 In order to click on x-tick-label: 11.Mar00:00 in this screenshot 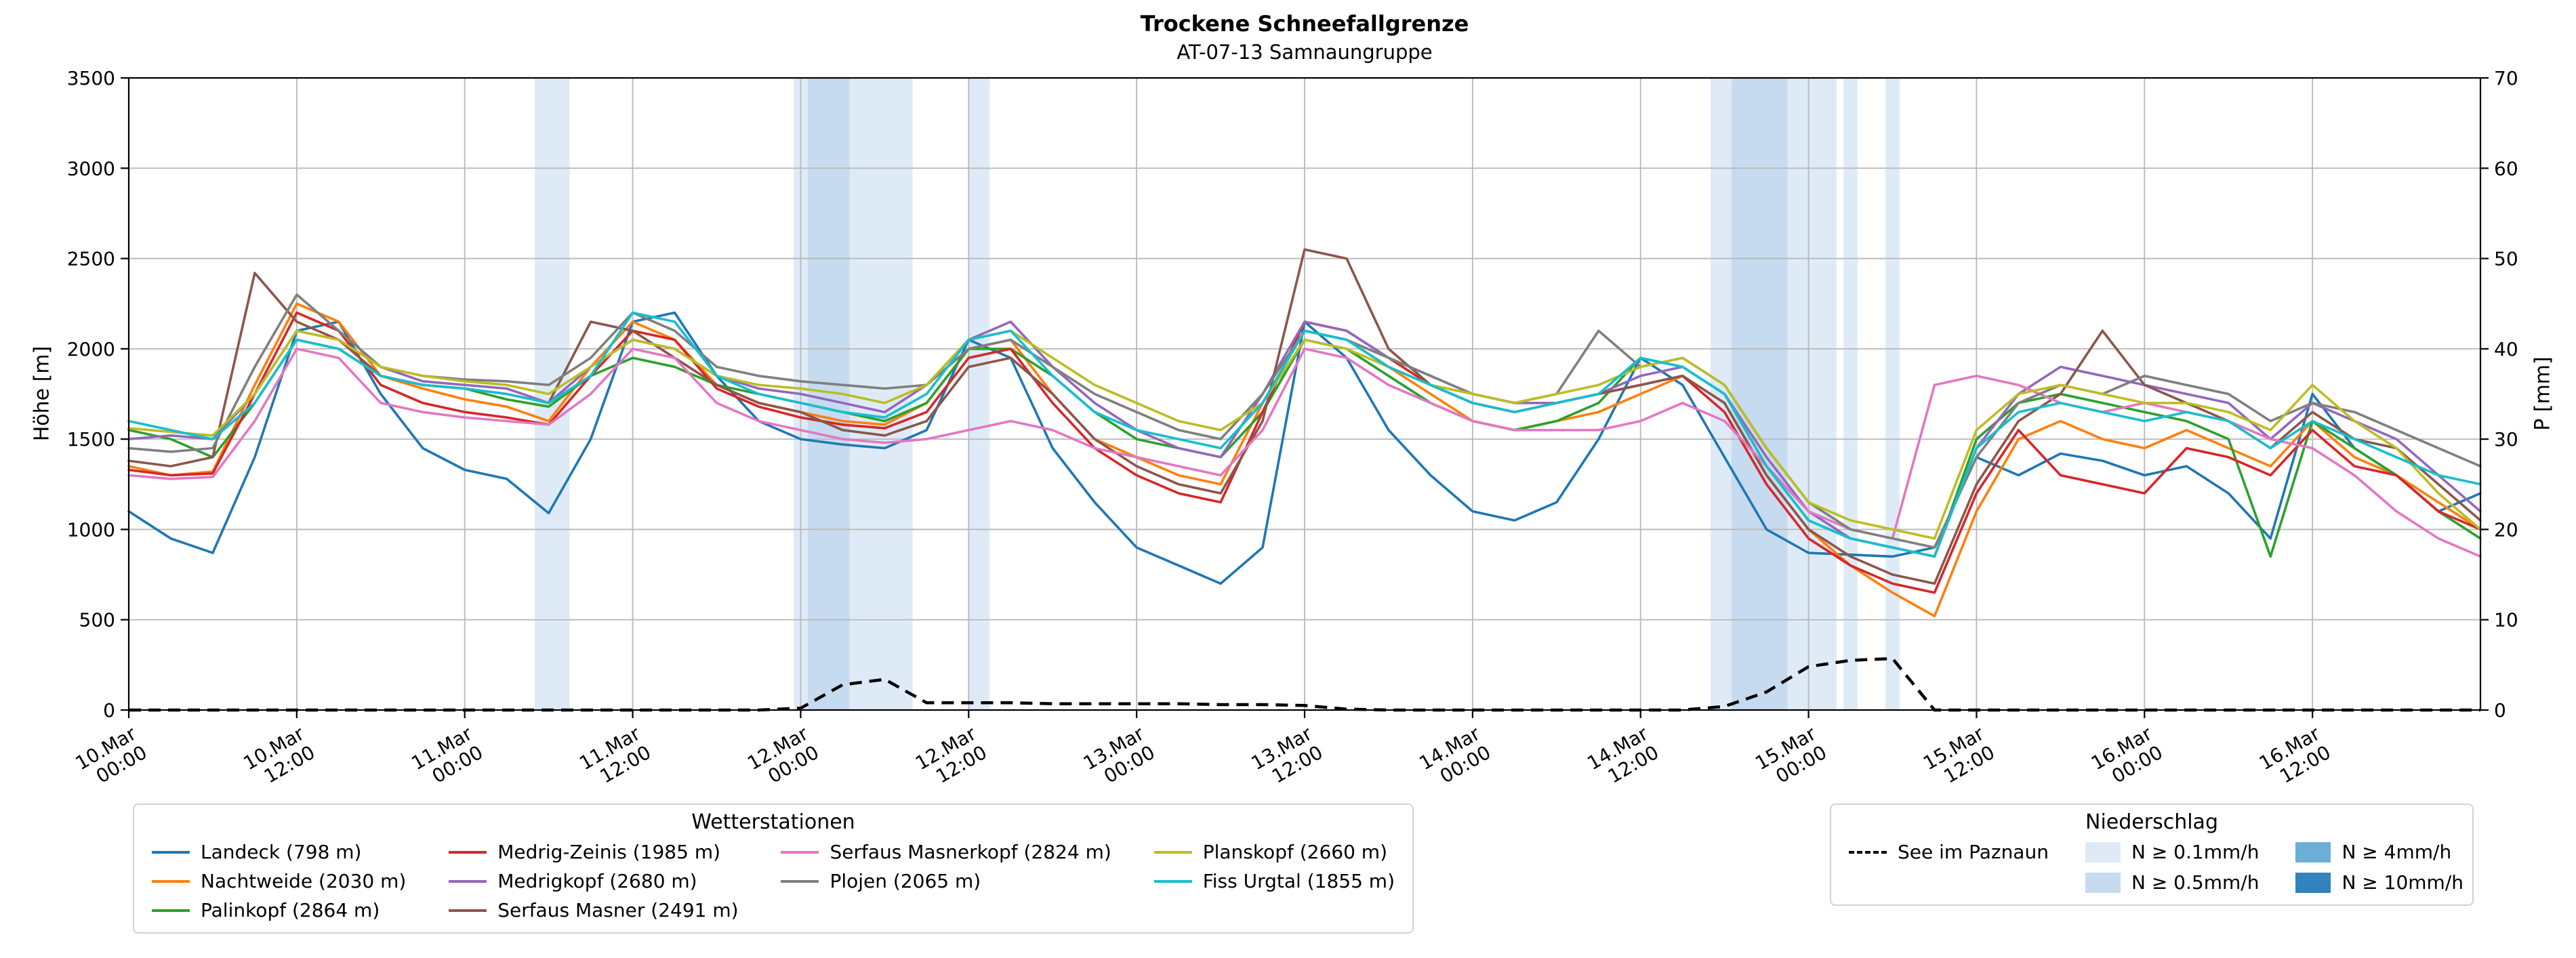, I will do `click(447, 757)`.